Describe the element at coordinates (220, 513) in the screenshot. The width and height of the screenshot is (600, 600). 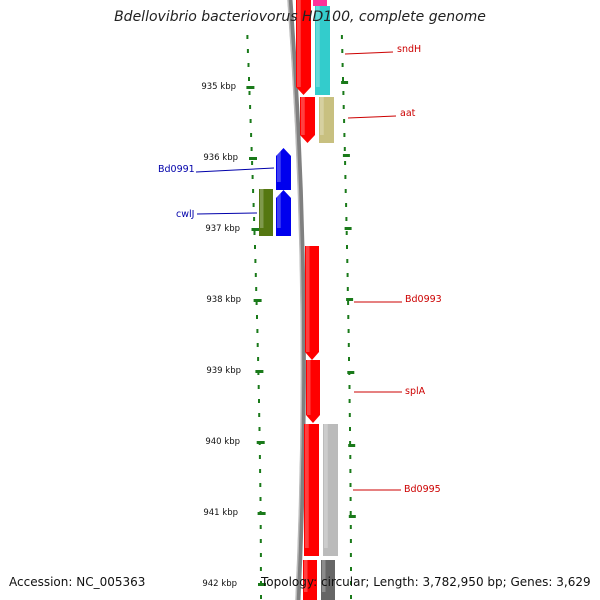
I see `tick-label-941: 941 kbp` at that location.